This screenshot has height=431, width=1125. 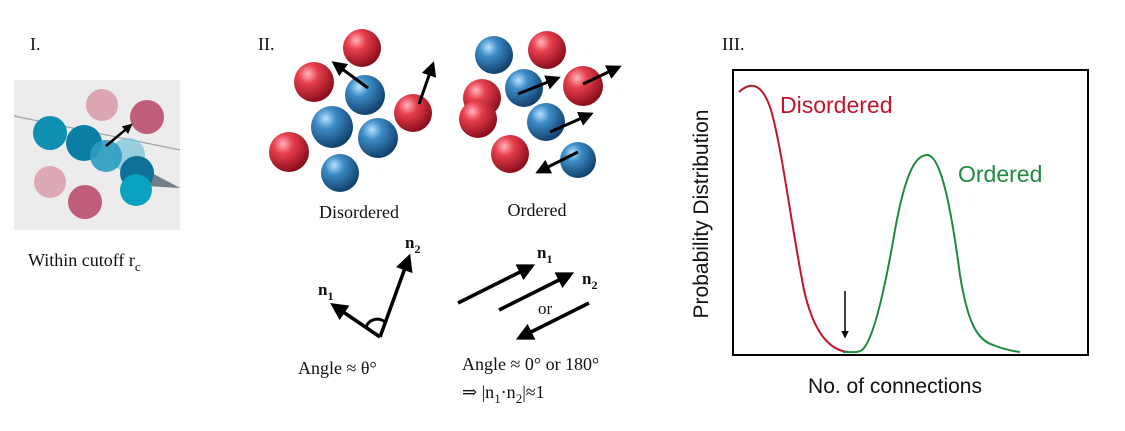 What do you see at coordinates (266, 44) in the screenshot?
I see `panel-II-label: II.` at bounding box center [266, 44].